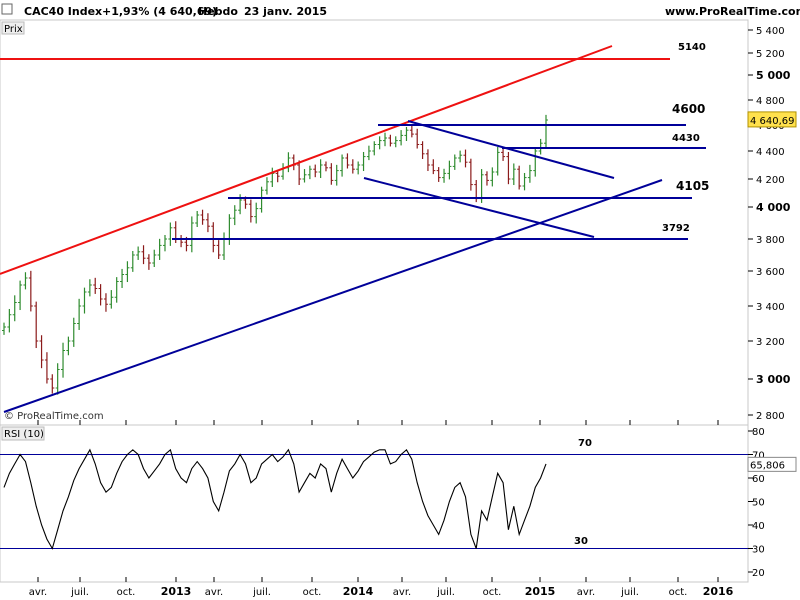 The height and width of the screenshot is (600, 800). Describe the element at coordinates (758, 479) in the screenshot. I see `rsi-y-tick-label: 60` at that location.